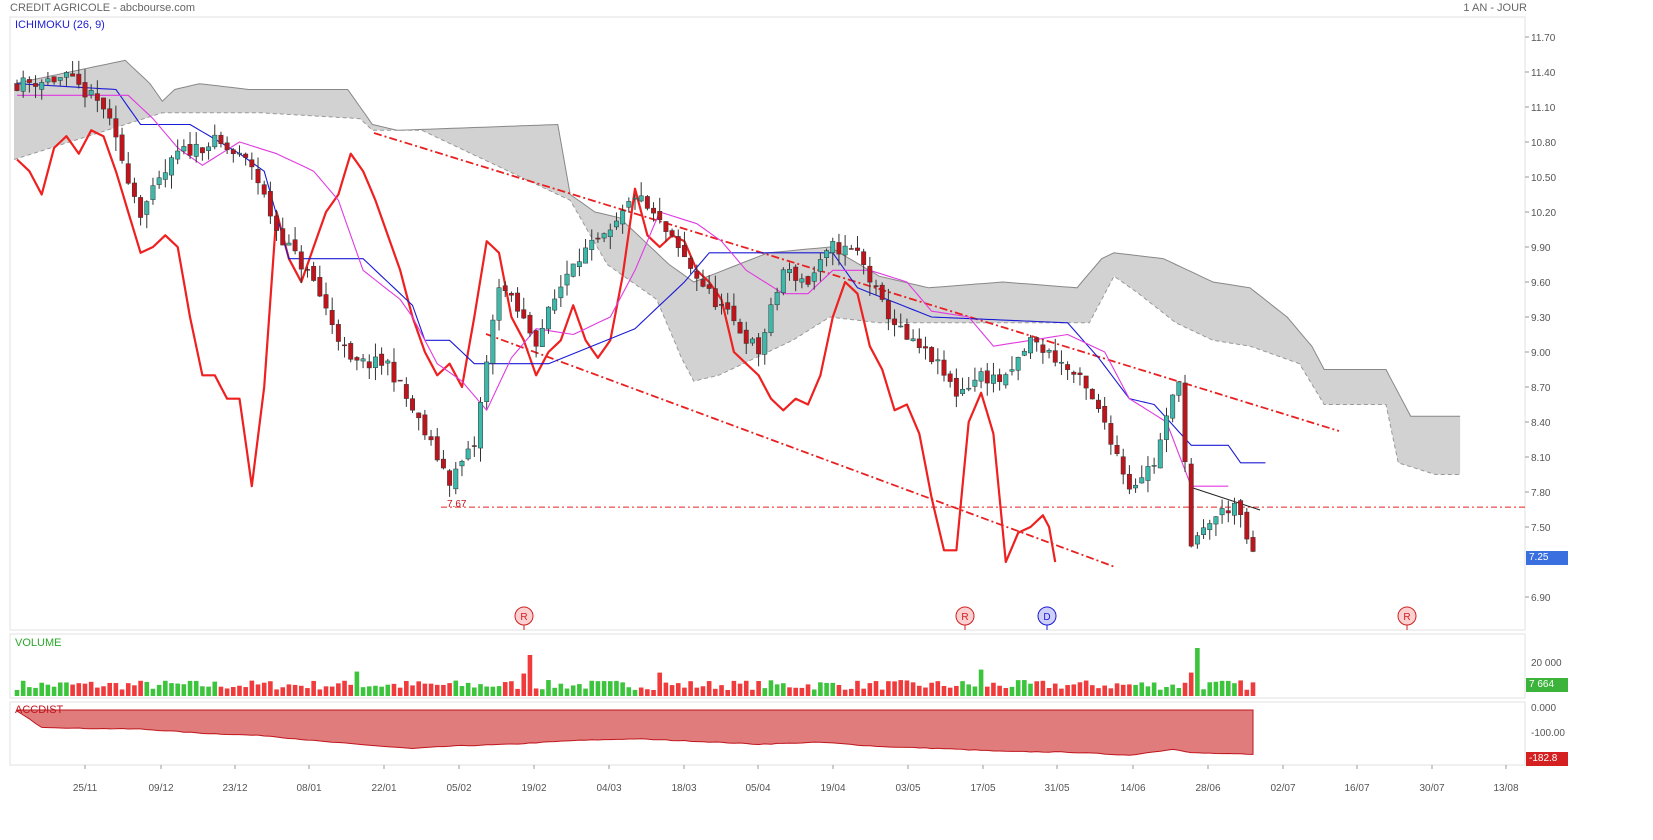  I want to click on period-selector: 1 AN - JOUR, so click(1495, 8).